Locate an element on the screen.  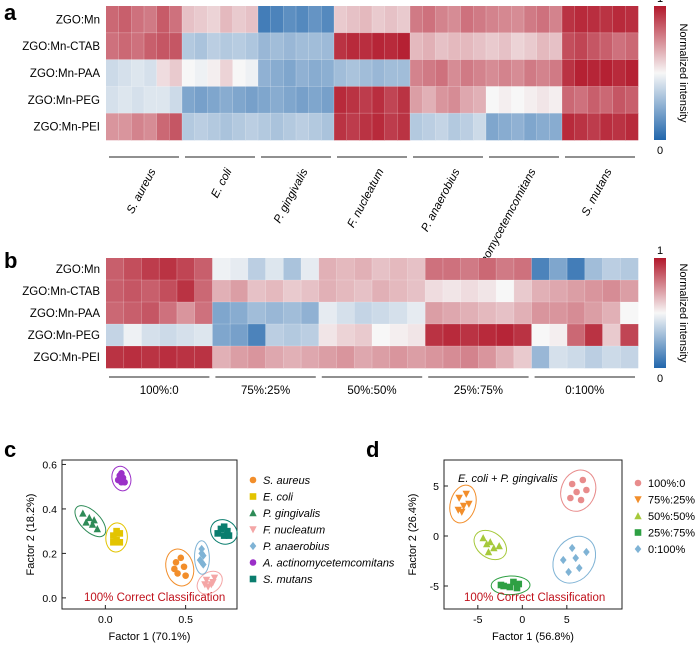
legend-label: P. anaerobius is located at coordinates (296, 547).